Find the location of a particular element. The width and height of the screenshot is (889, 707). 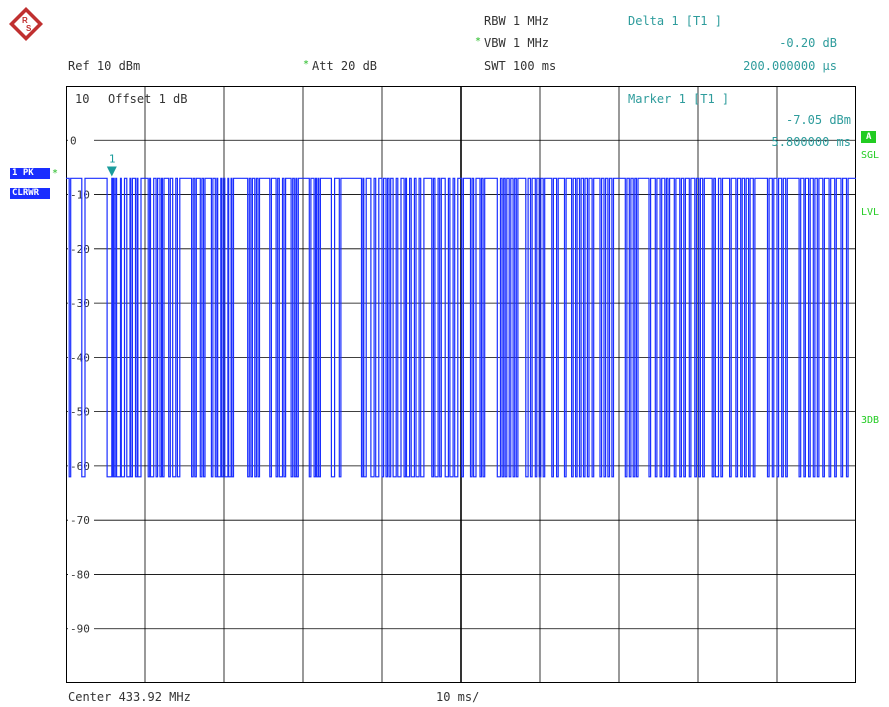

offset-label: Offset 1 dB is located at coordinates (147, 99).